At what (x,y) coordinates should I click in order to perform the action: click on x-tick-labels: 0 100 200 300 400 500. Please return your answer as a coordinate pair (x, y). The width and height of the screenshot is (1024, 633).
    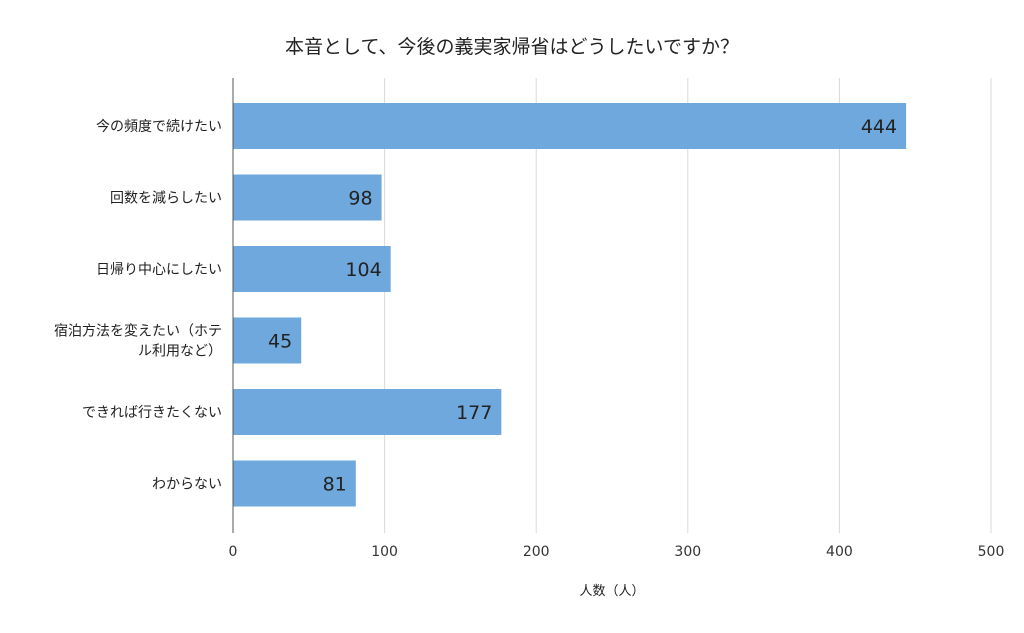
    Looking at the image, I should click on (617, 552).